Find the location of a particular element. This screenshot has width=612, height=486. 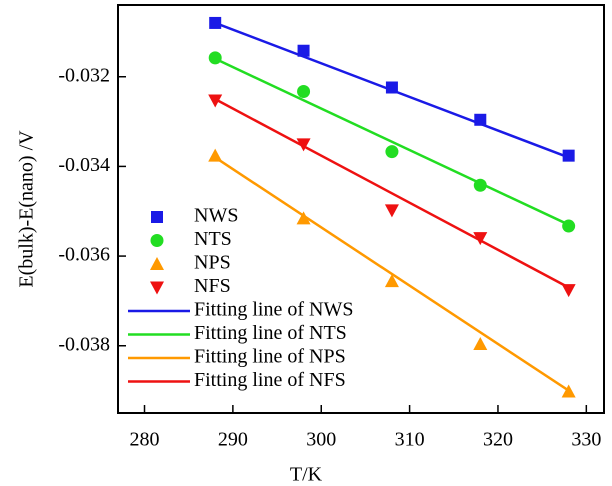

y-tick-label: -0.034 is located at coordinates (84, 165).